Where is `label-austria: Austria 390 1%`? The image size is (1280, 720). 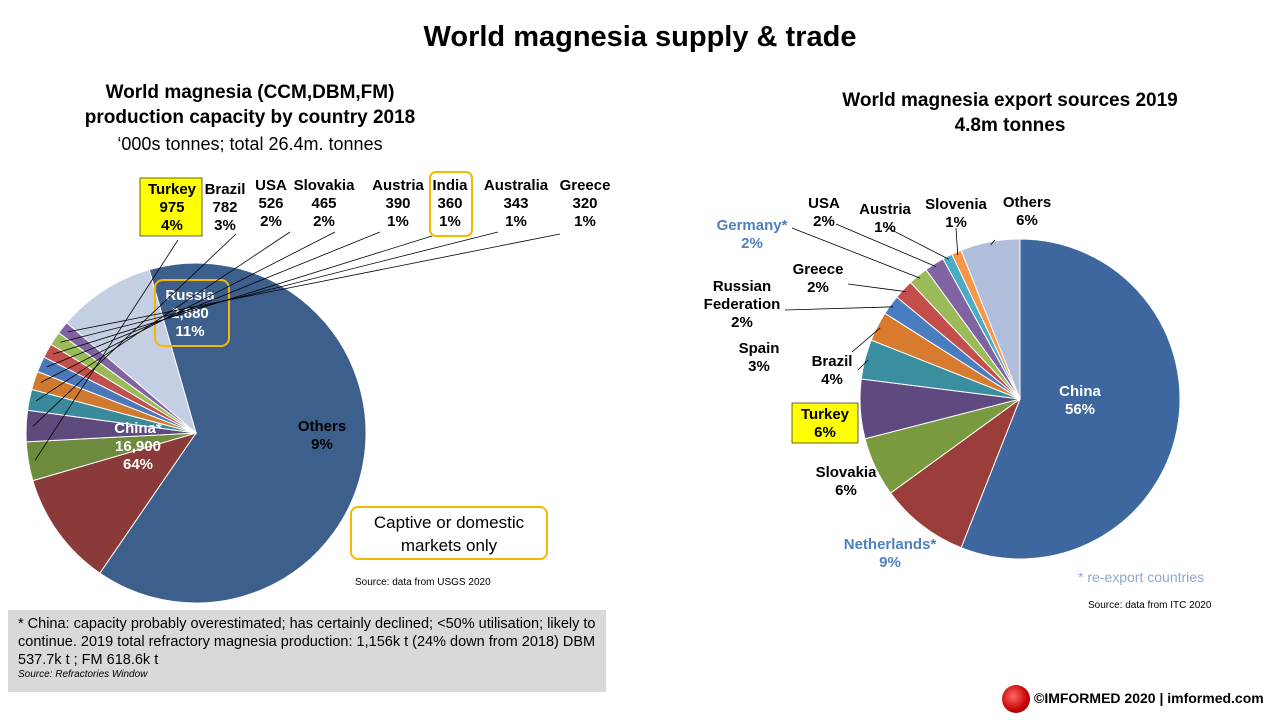 label-austria: Austria 390 1% is located at coordinates (398, 203).